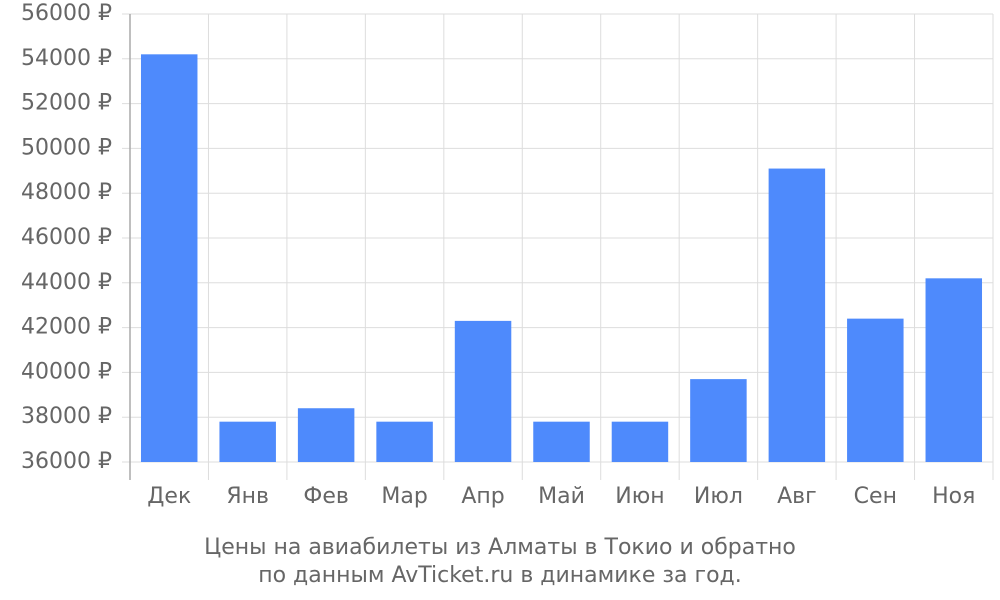  I want to click on y-tick-label: 46000 ₽, so click(66, 237).